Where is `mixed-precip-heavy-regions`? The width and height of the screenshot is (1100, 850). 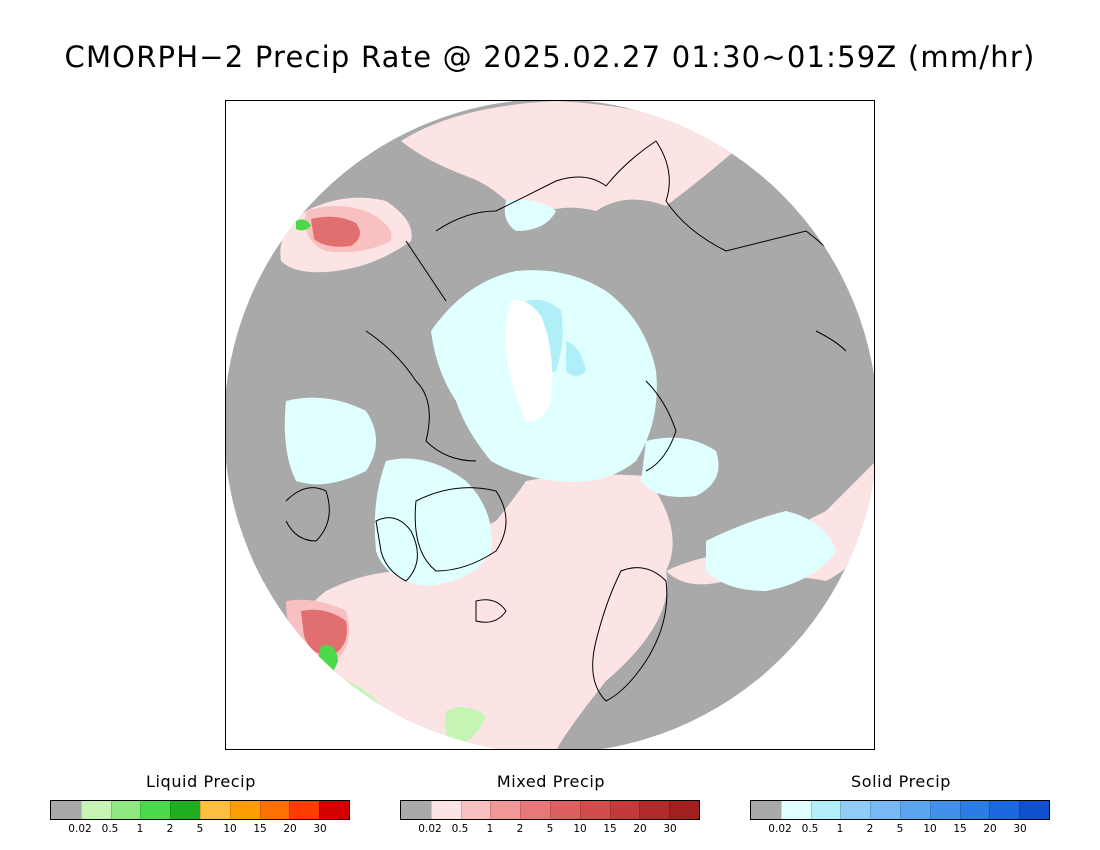
mixed-precip-heavy-regions is located at coordinates (330, 436).